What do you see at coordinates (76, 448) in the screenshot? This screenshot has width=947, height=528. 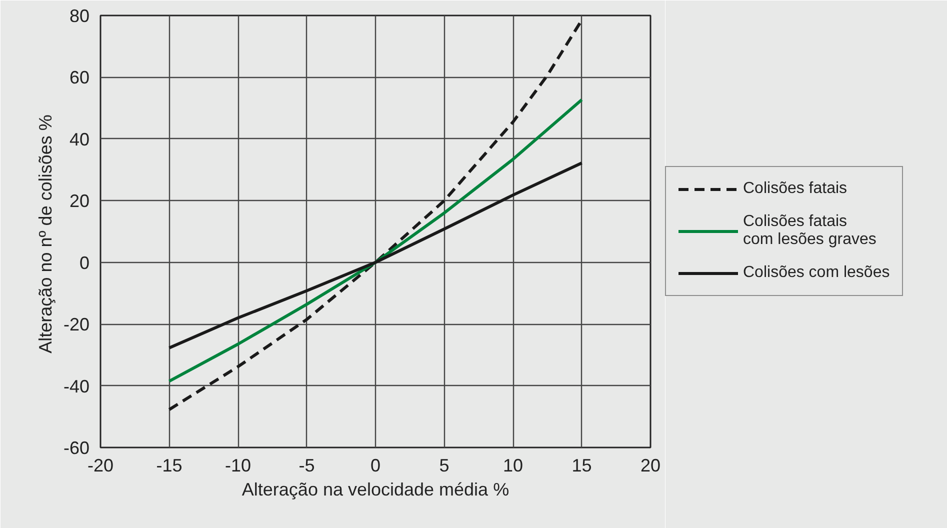 I see `y-tick-label: -60` at bounding box center [76, 448].